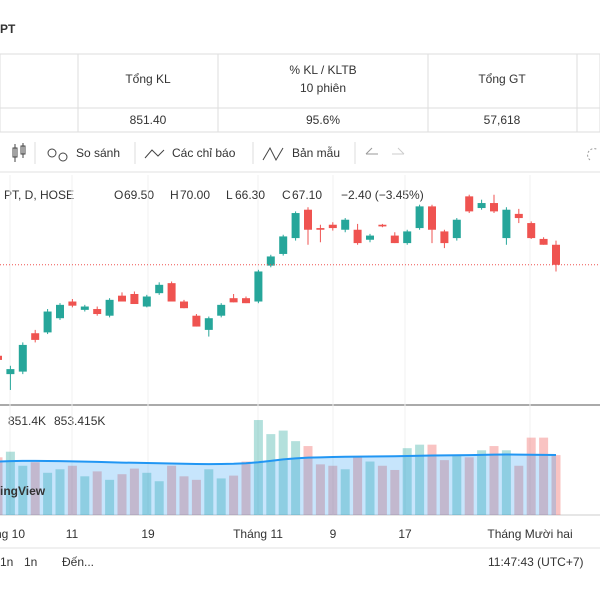 This screenshot has width=600, height=600. Describe the element at coordinates (204, 153) in the screenshot. I see `toolbar-button: Các chỉ báo` at that location.